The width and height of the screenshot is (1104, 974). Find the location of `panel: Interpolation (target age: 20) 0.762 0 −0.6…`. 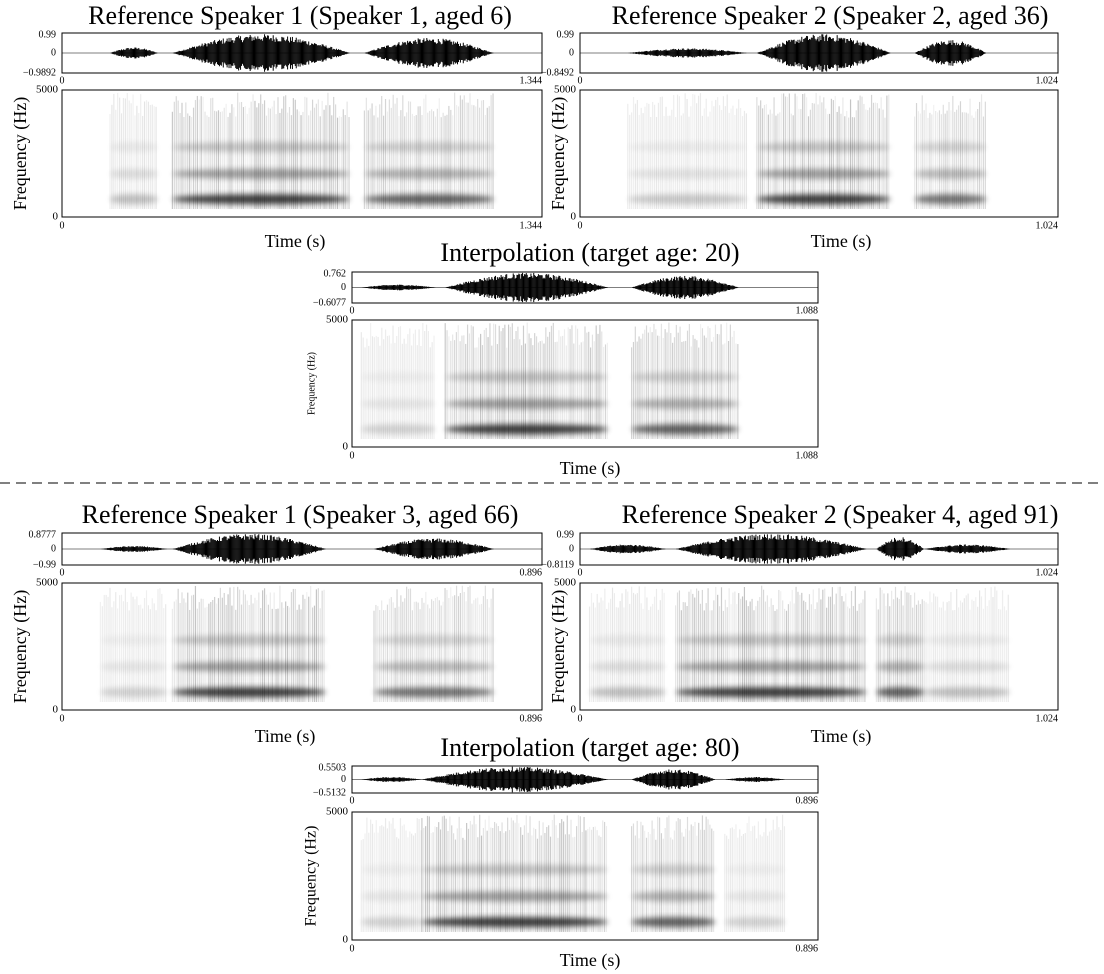

panel: Interpolation (target age: 20) 0.762 0 −0.6… is located at coordinates (562, 358).